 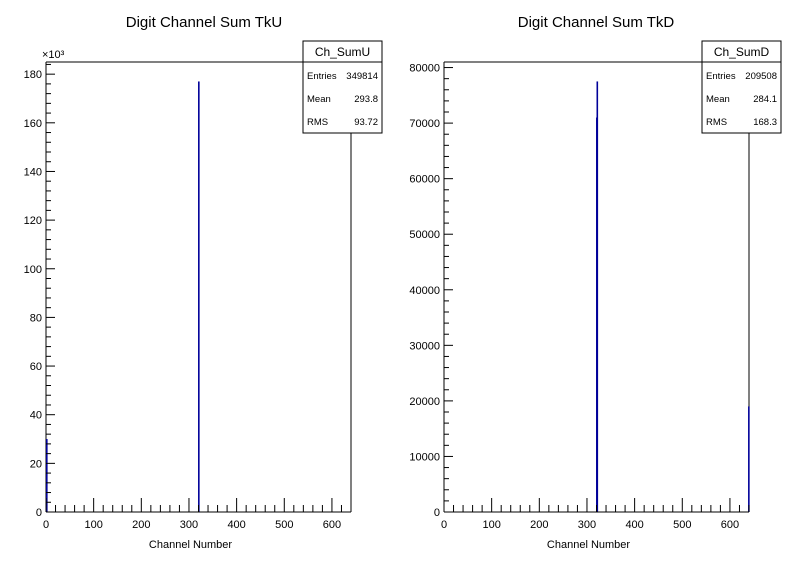 What do you see at coordinates (53, 55) in the screenshot?
I see `y-axis-multiplier: ×10³` at bounding box center [53, 55].